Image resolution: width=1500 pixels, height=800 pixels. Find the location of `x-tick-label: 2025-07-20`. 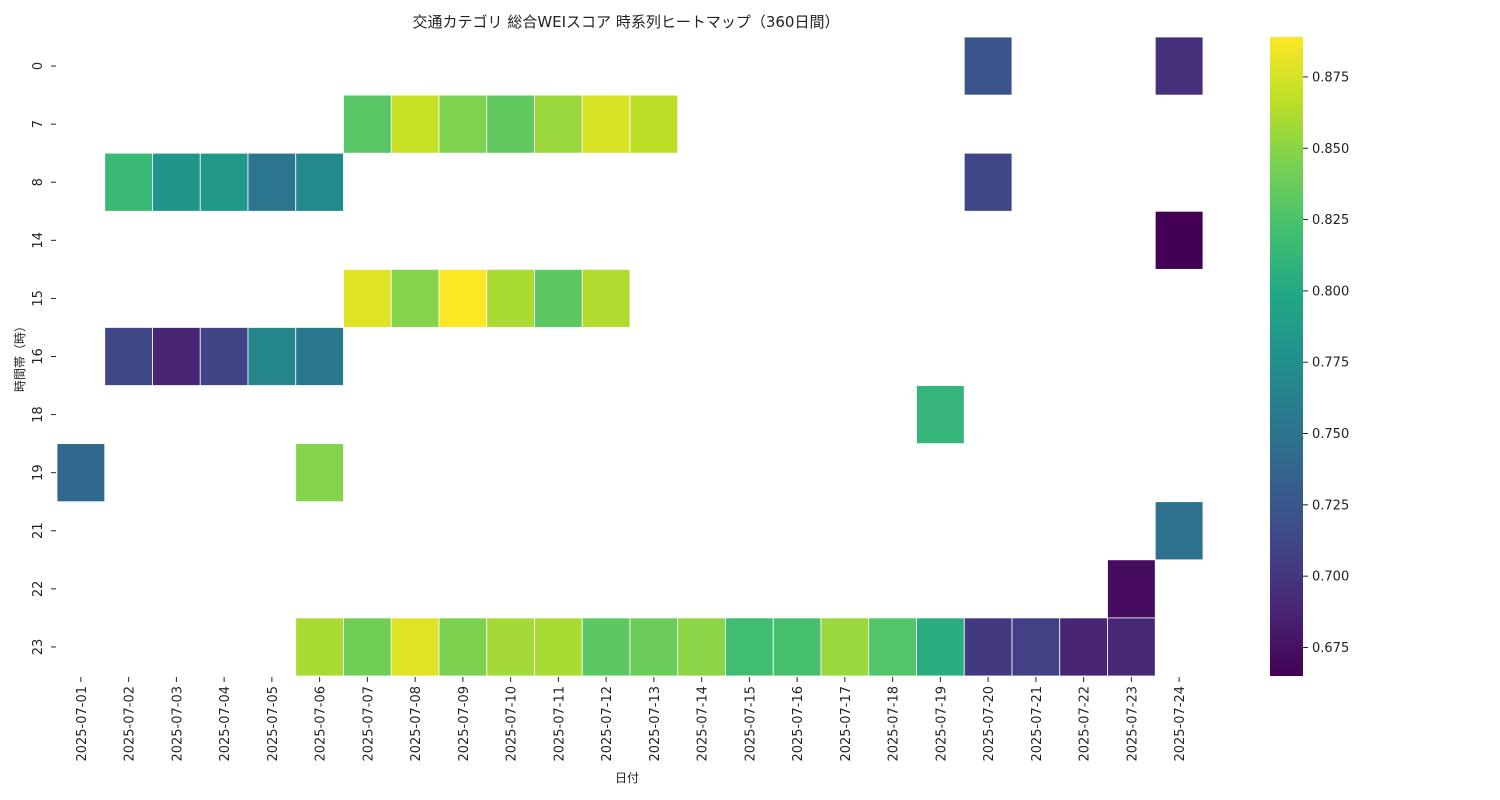

x-tick-label: 2025-07-20 is located at coordinates (989, 724).